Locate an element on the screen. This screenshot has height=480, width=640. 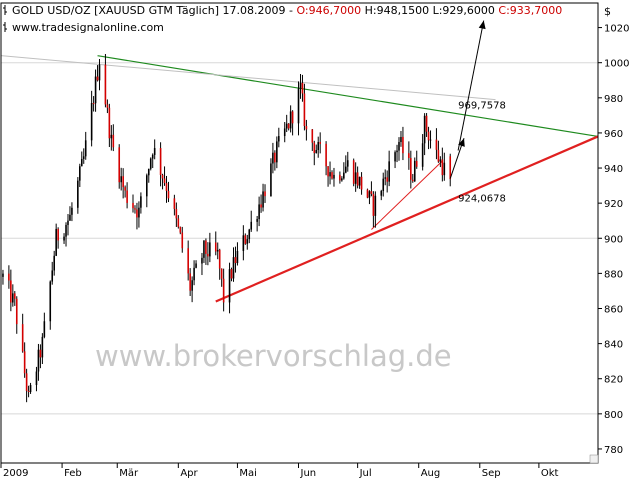
minor-support-line is located at coordinates (407, 195).